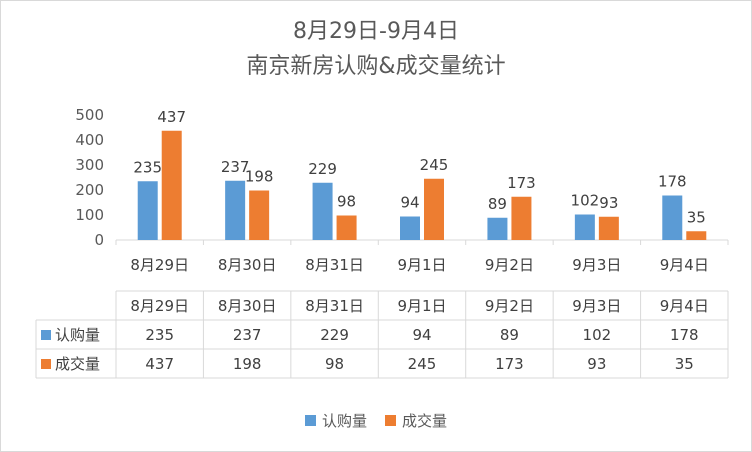  What do you see at coordinates (422, 364) in the screenshot?
I see `data-table-cell: 245` at bounding box center [422, 364].